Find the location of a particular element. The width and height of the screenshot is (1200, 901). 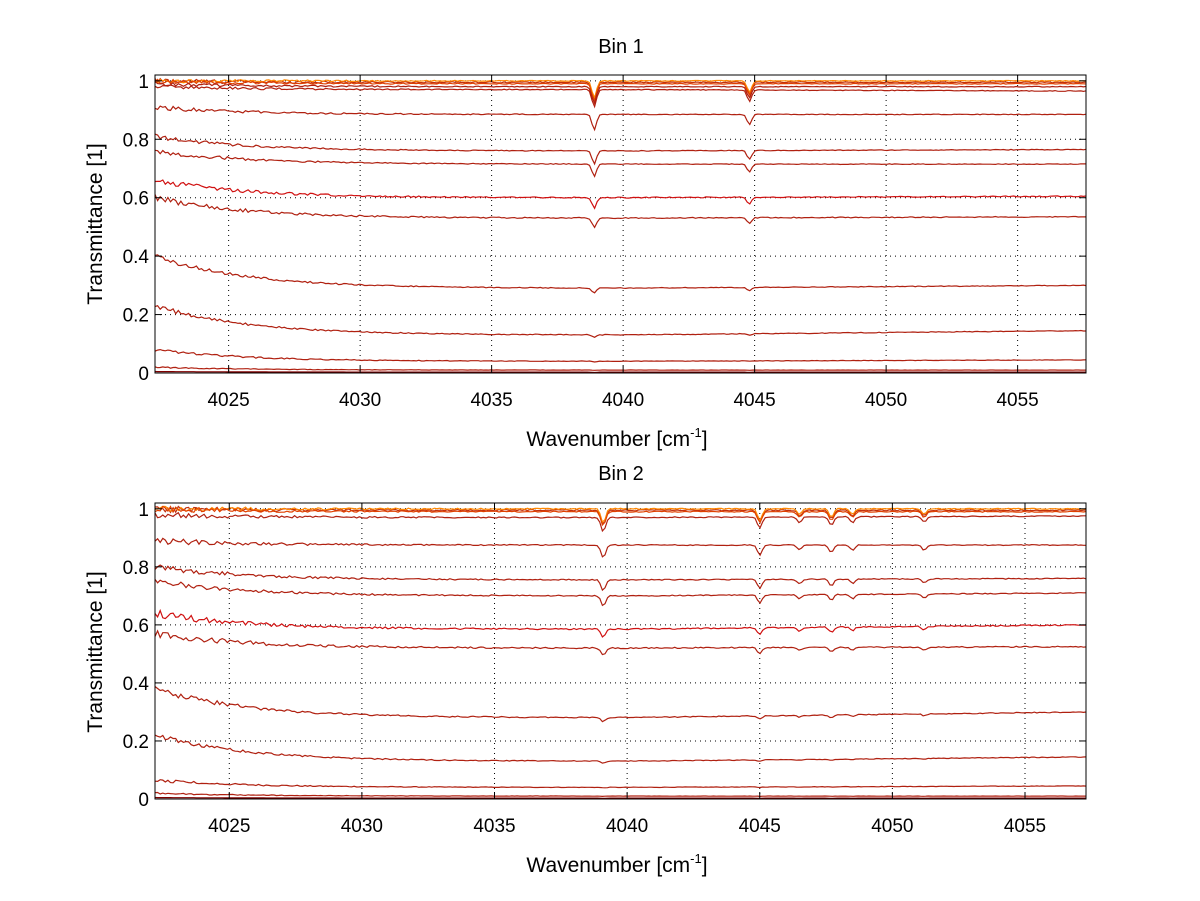

bin-1-y-tick-label: 0 is located at coordinates (143, 374).